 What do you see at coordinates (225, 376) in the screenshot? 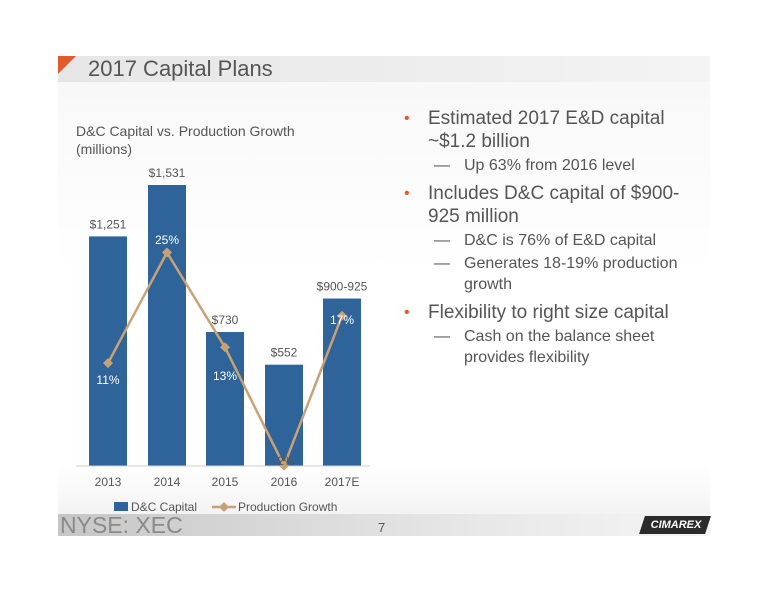
I see `line-value-label: 13%` at bounding box center [225, 376].